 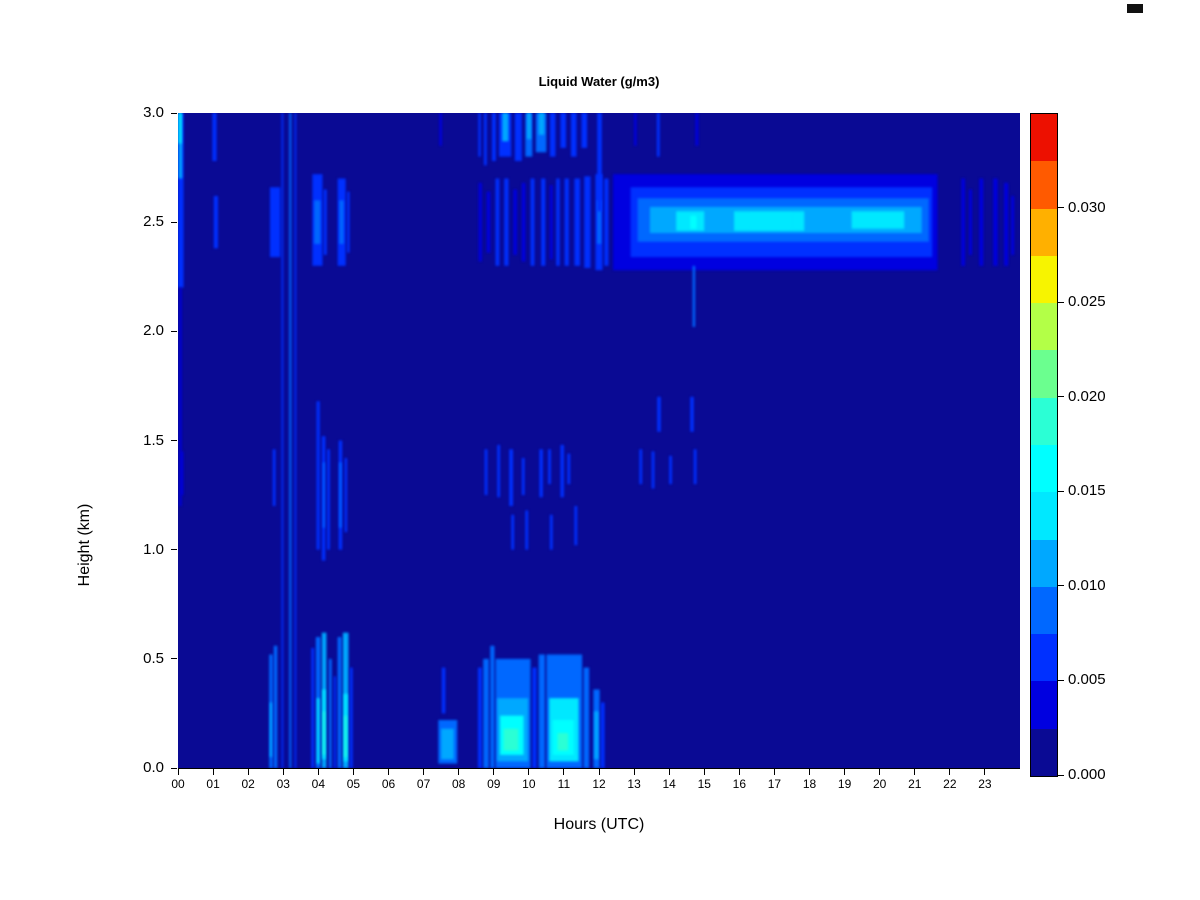 I want to click on x-axis-label: Hours (UTC), so click(x=599, y=824).